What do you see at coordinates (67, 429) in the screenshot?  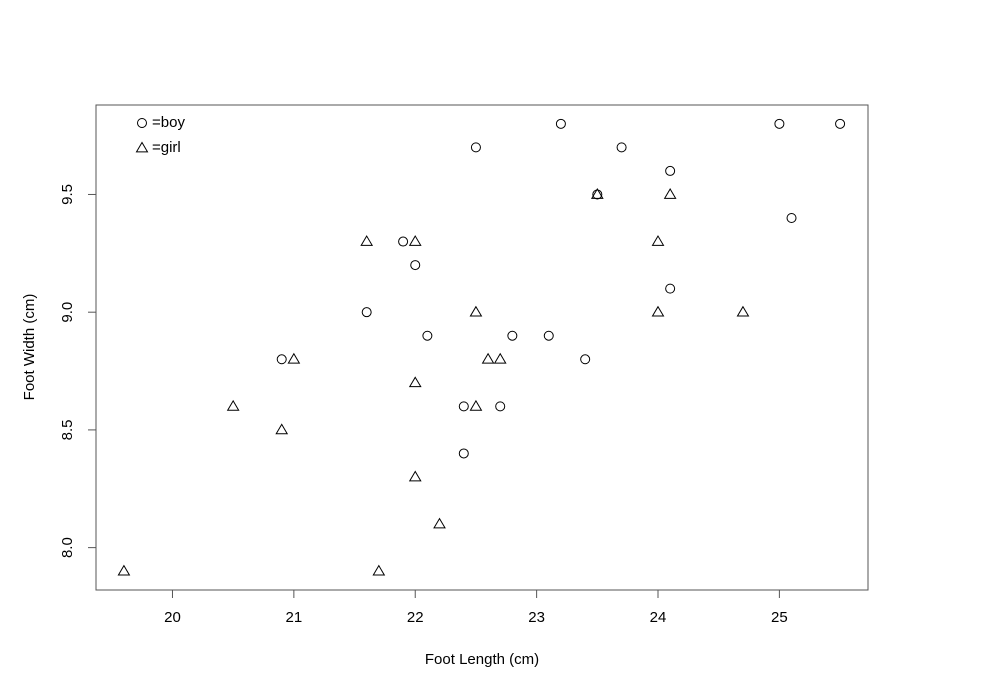 I see `y-tick-label: 8.5` at bounding box center [67, 429].